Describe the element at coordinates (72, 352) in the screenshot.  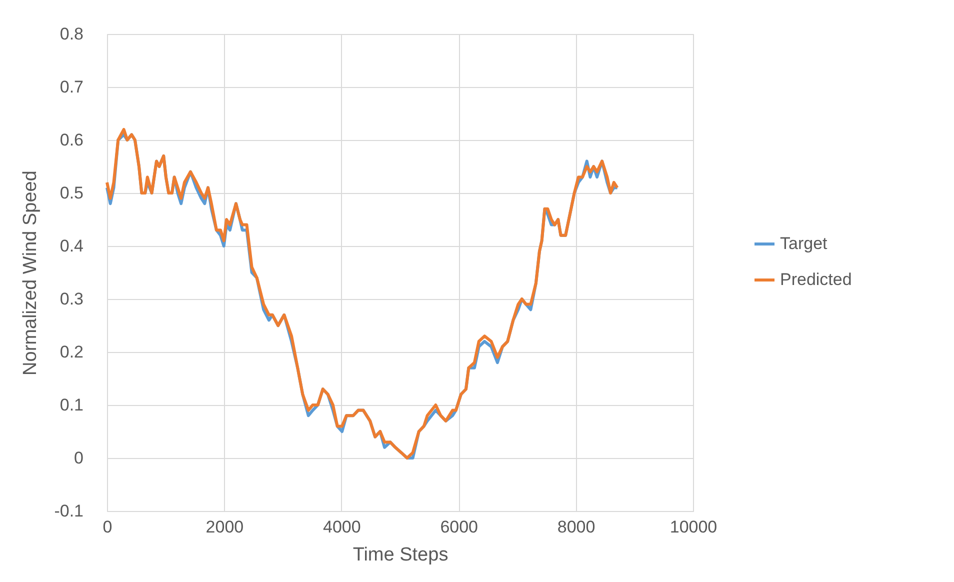
I see `y-tick-label: 0.2` at that location.